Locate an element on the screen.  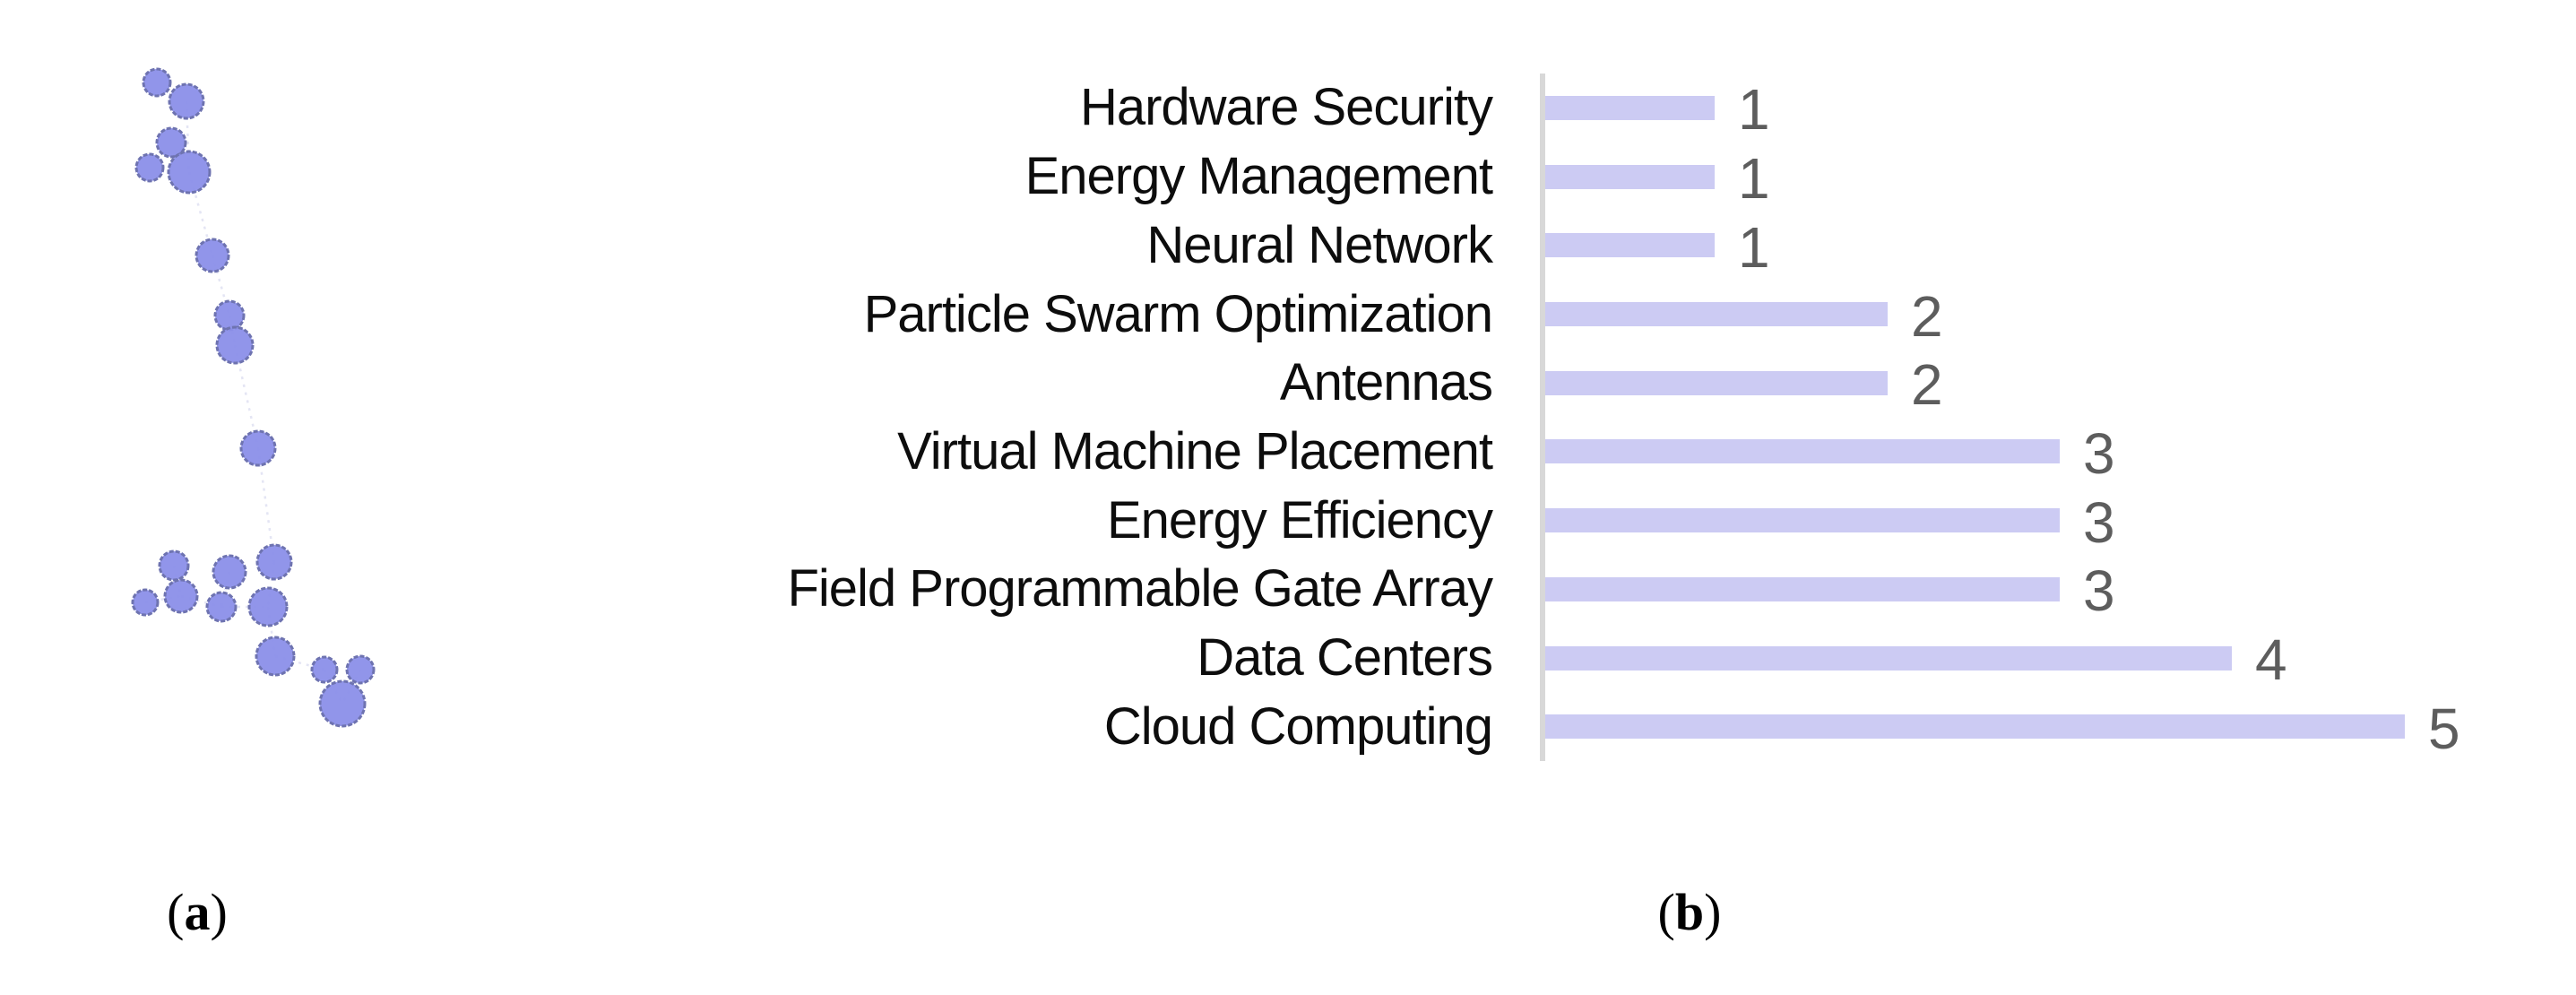
y-axis-line is located at coordinates (1542, 417).